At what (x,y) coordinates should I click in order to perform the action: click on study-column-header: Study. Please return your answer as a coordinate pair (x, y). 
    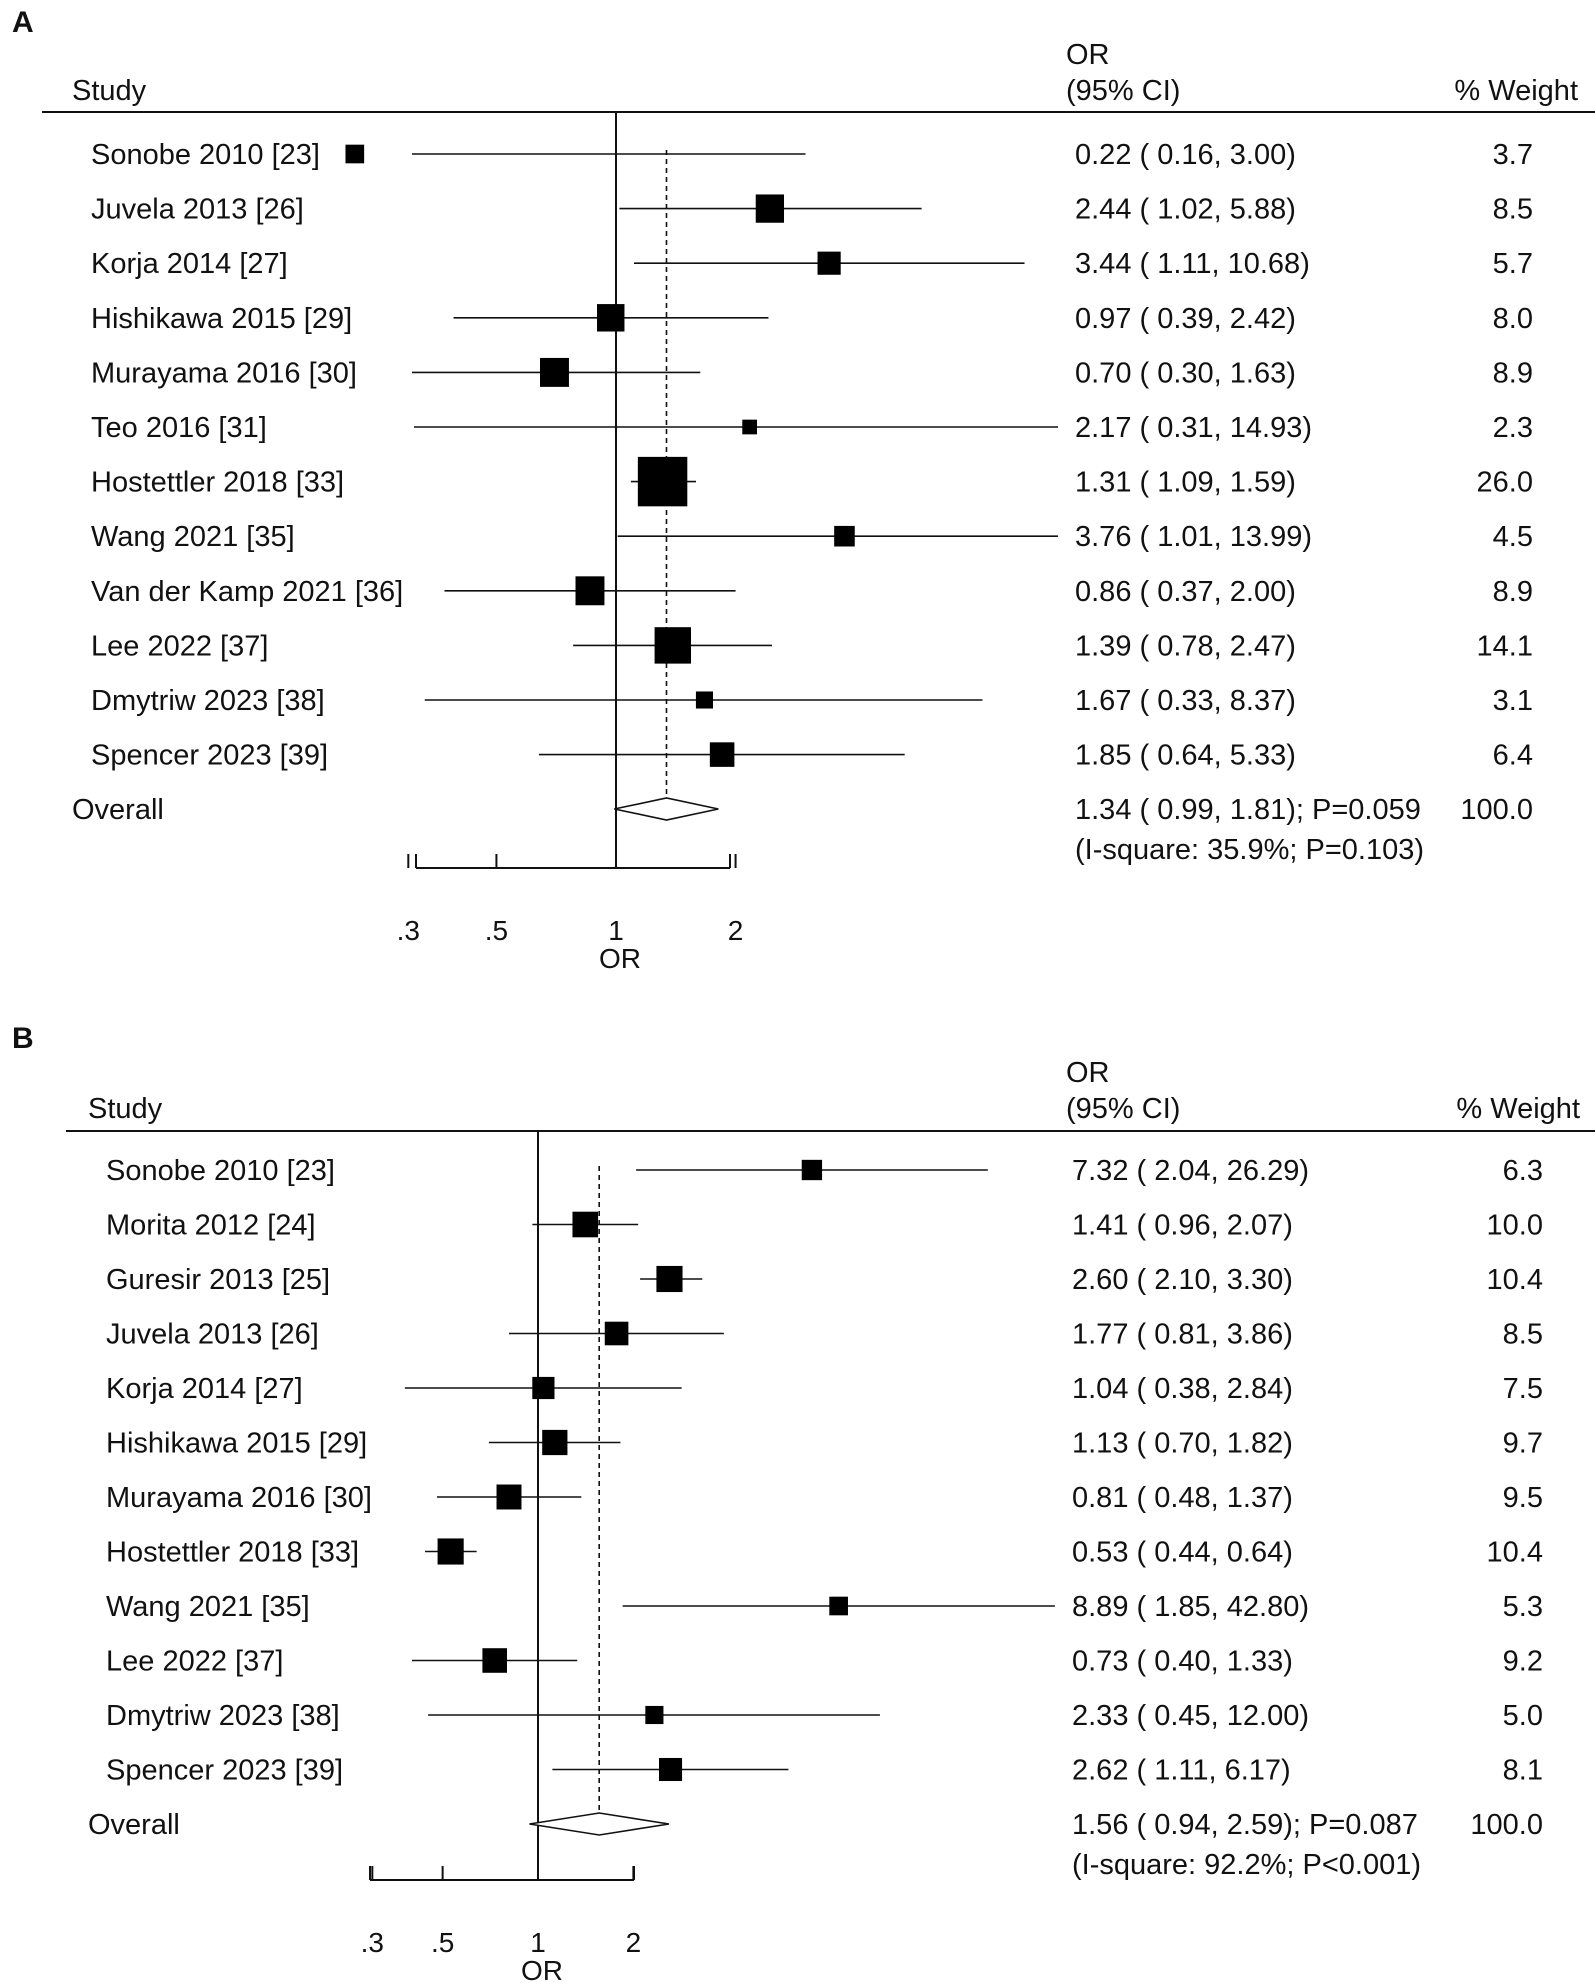
    Looking at the image, I should click on (125, 1109).